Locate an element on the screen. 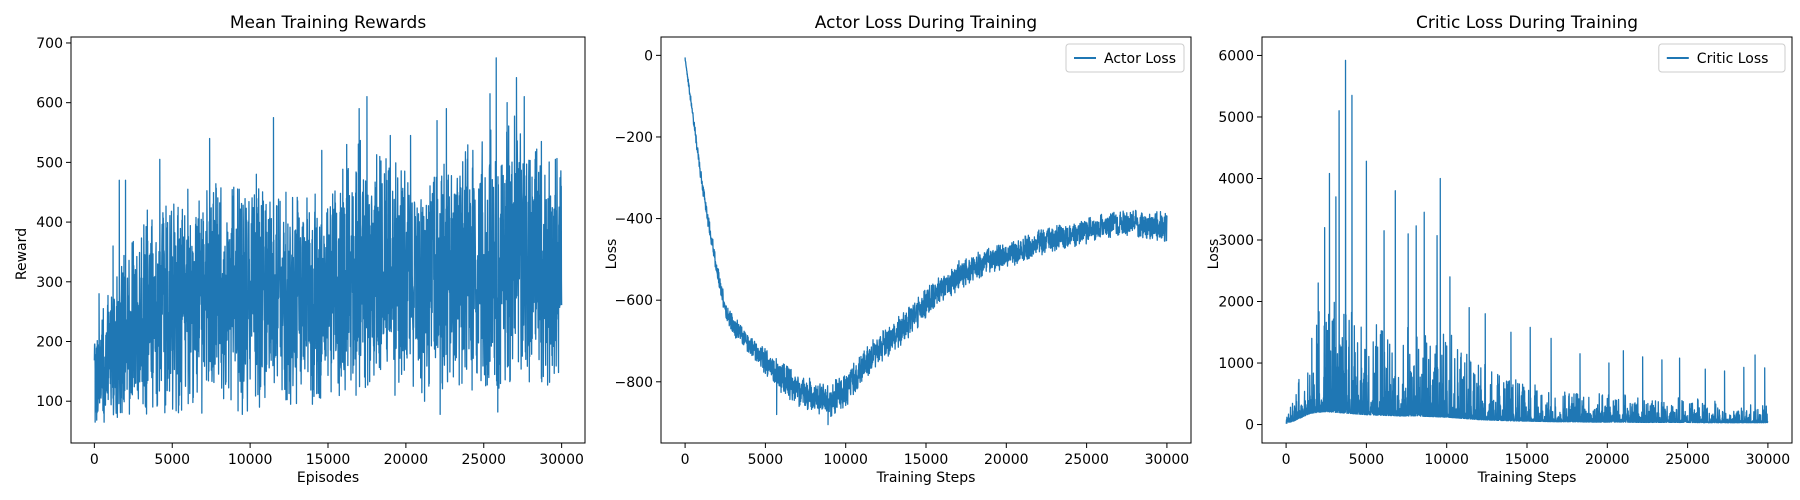  chart-title: Critic Loss During Training is located at coordinates (1527, 23).